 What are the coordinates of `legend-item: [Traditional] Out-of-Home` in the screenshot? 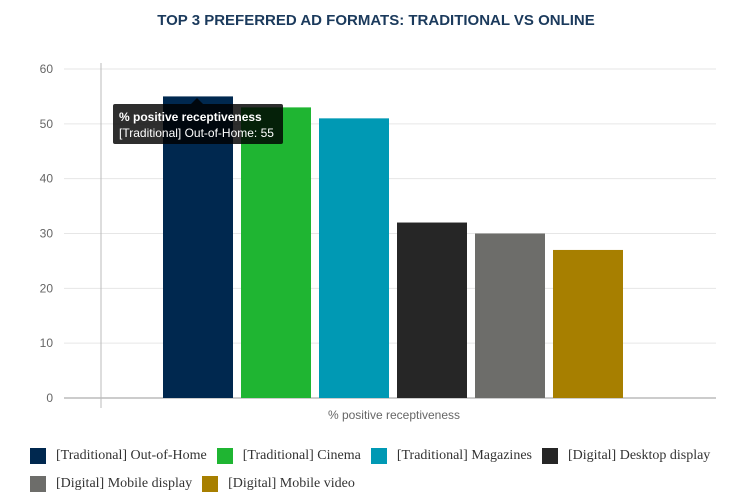 It's located at (118, 456).